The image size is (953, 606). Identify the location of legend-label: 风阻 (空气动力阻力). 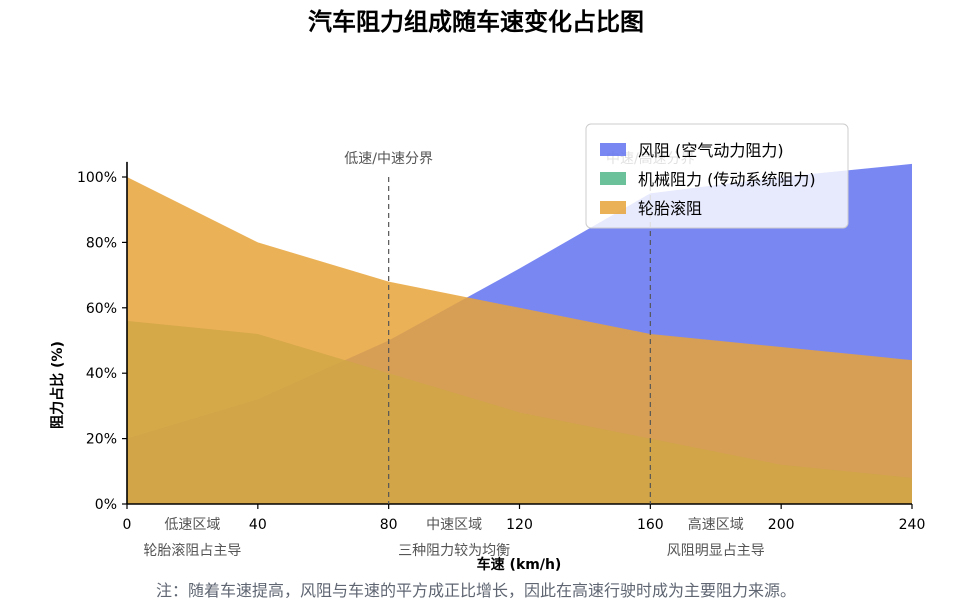
(711, 150).